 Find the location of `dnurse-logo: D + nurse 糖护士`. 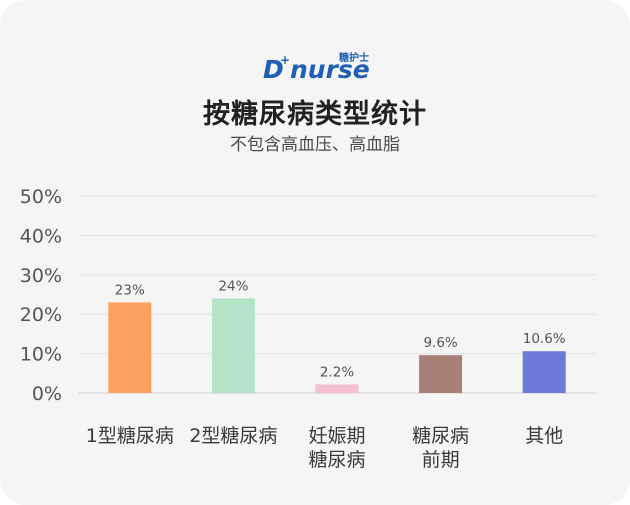

dnurse-logo: D + nurse 糖护士 is located at coordinates (316, 67).